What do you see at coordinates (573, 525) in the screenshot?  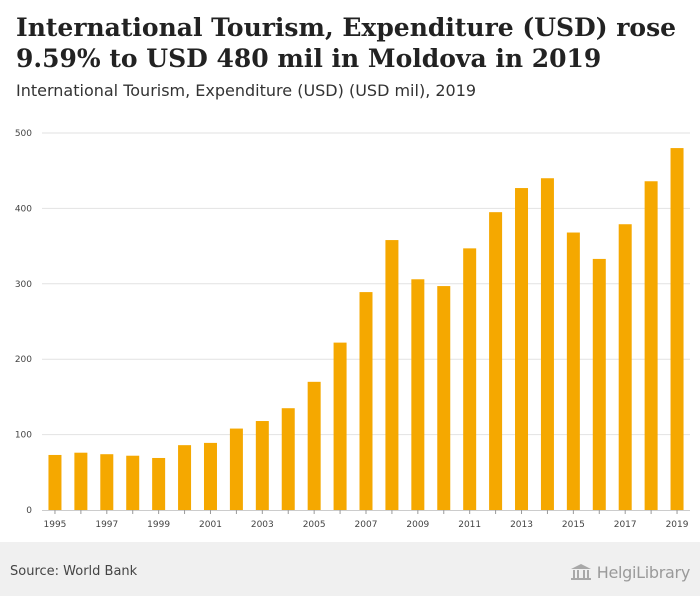 I see `x-tick-label: 2015` at bounding box center [573, 525].